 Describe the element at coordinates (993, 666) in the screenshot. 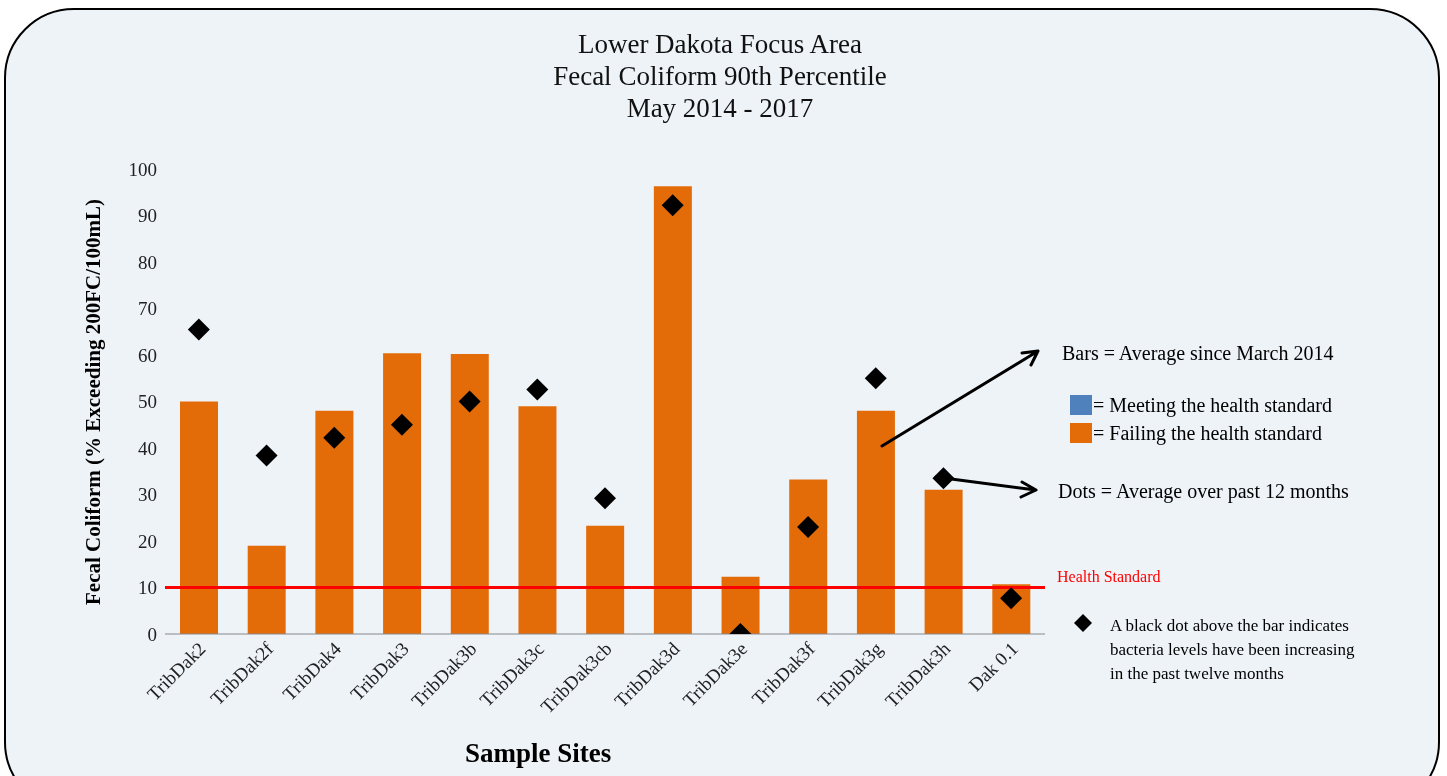

I see `x-tick-label: Dak 0.1` at that location.